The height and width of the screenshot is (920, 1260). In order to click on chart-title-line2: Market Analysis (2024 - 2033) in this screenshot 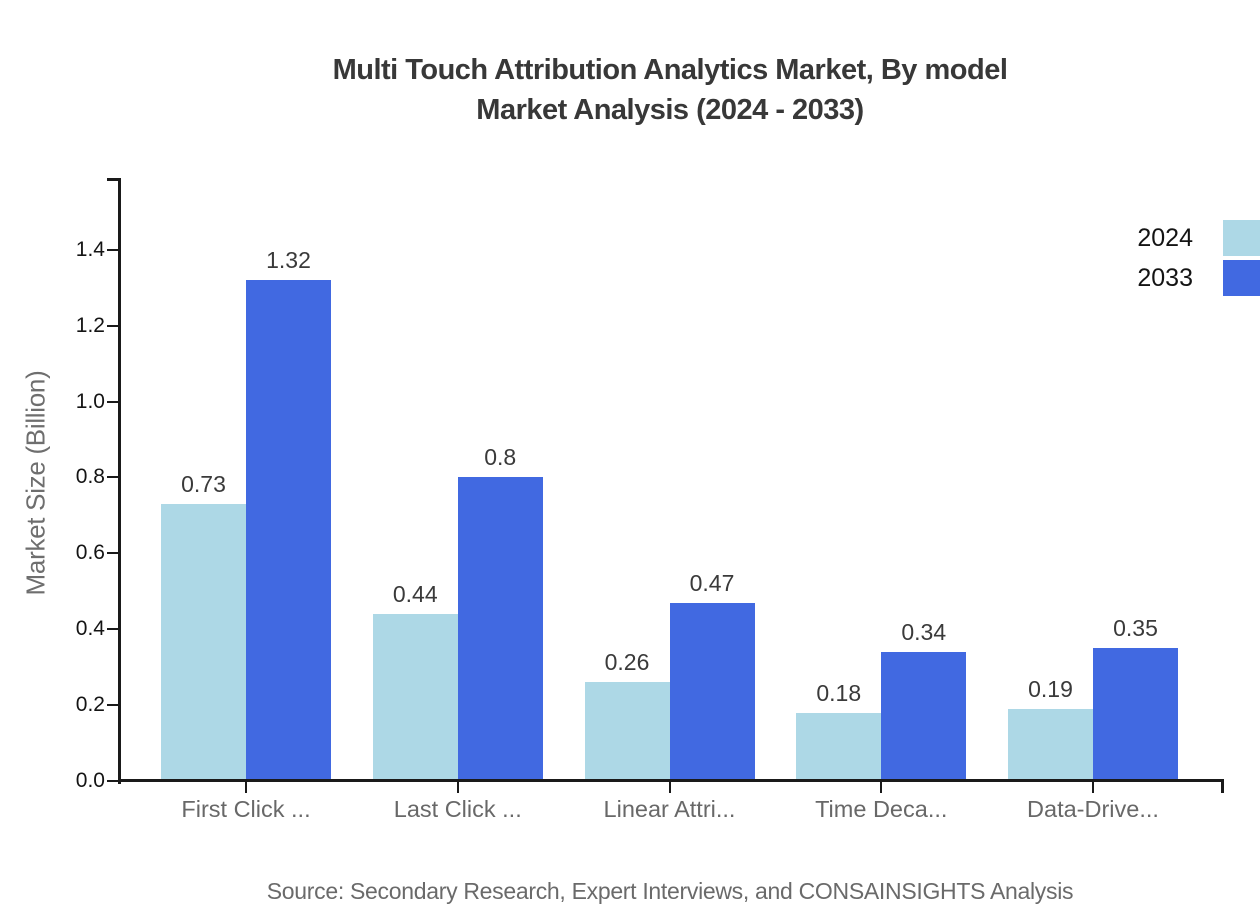, I will do `click(670, 110)`.